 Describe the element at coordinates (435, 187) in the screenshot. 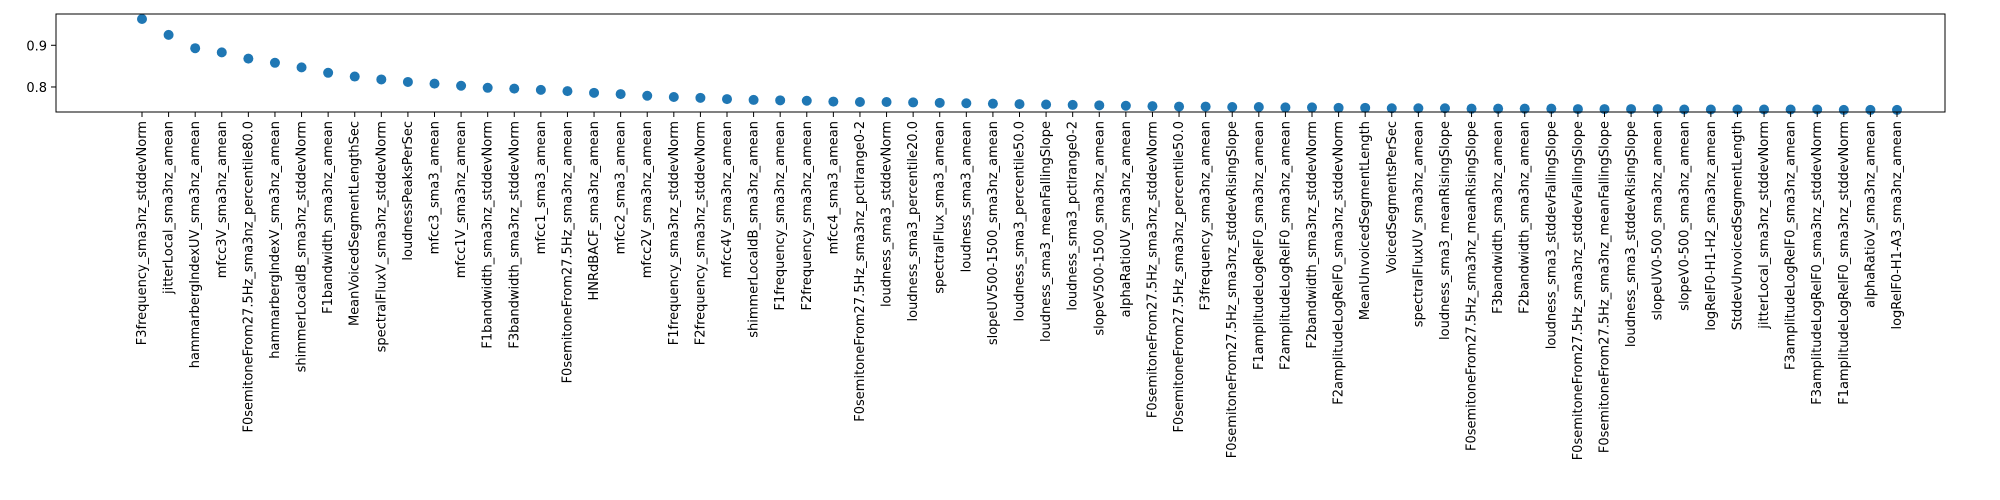

I see `x-tick-label: mfcc3_sma3_amean` at that location.